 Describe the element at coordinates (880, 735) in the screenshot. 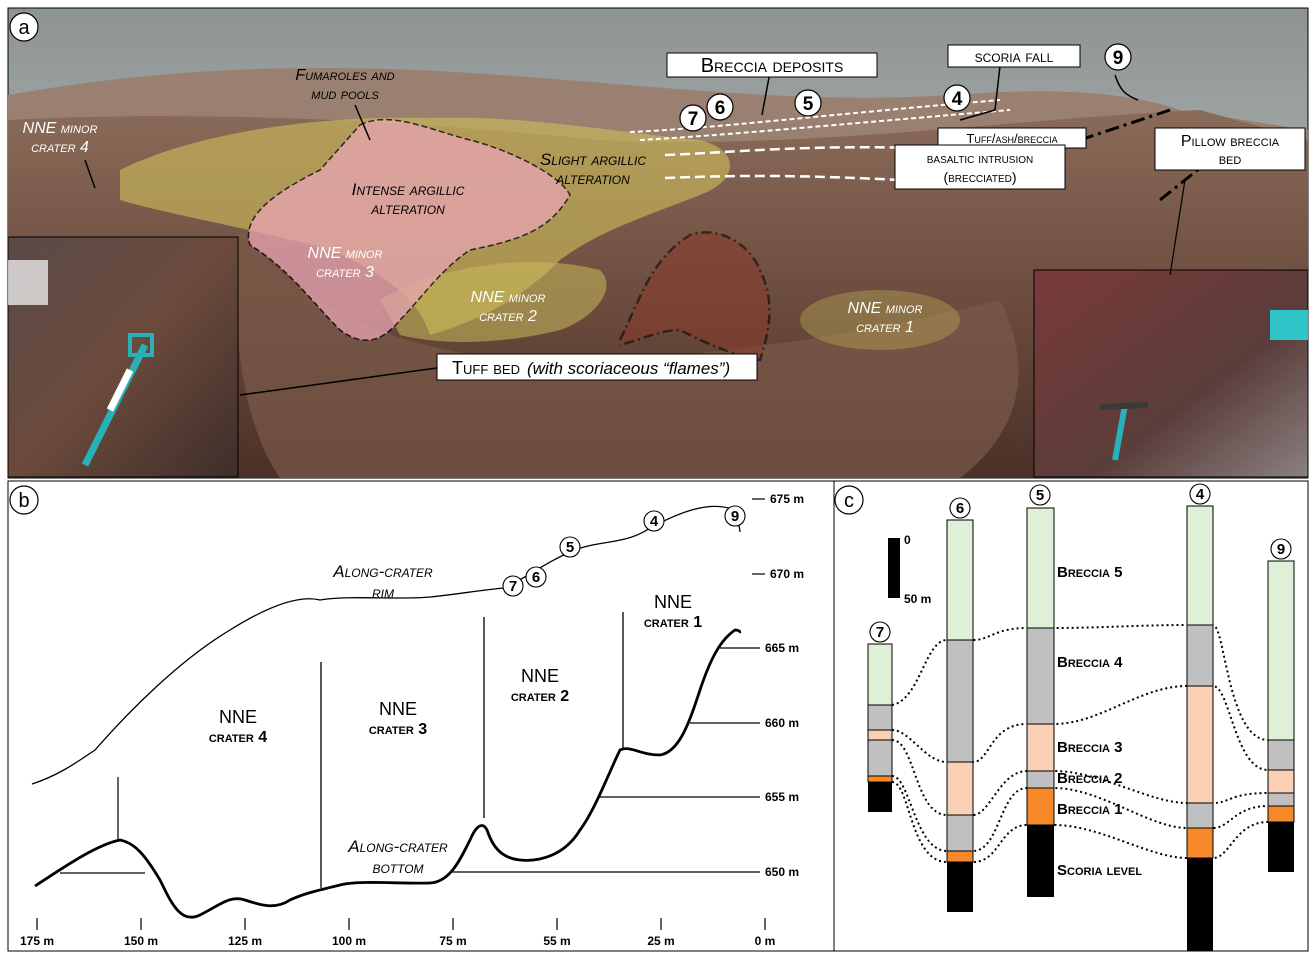

I see `col7-breccia3` at that location.